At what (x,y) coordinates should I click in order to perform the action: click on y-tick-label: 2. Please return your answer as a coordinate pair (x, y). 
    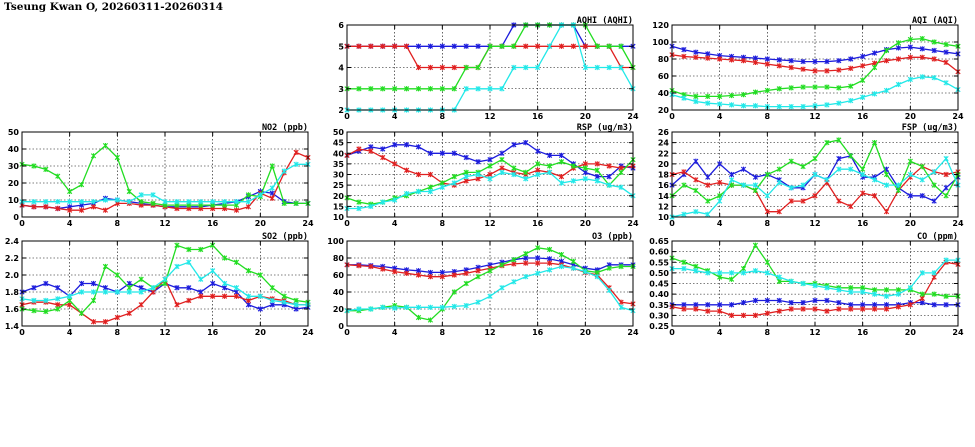
    Looking at the image, I should click on (341, 110).